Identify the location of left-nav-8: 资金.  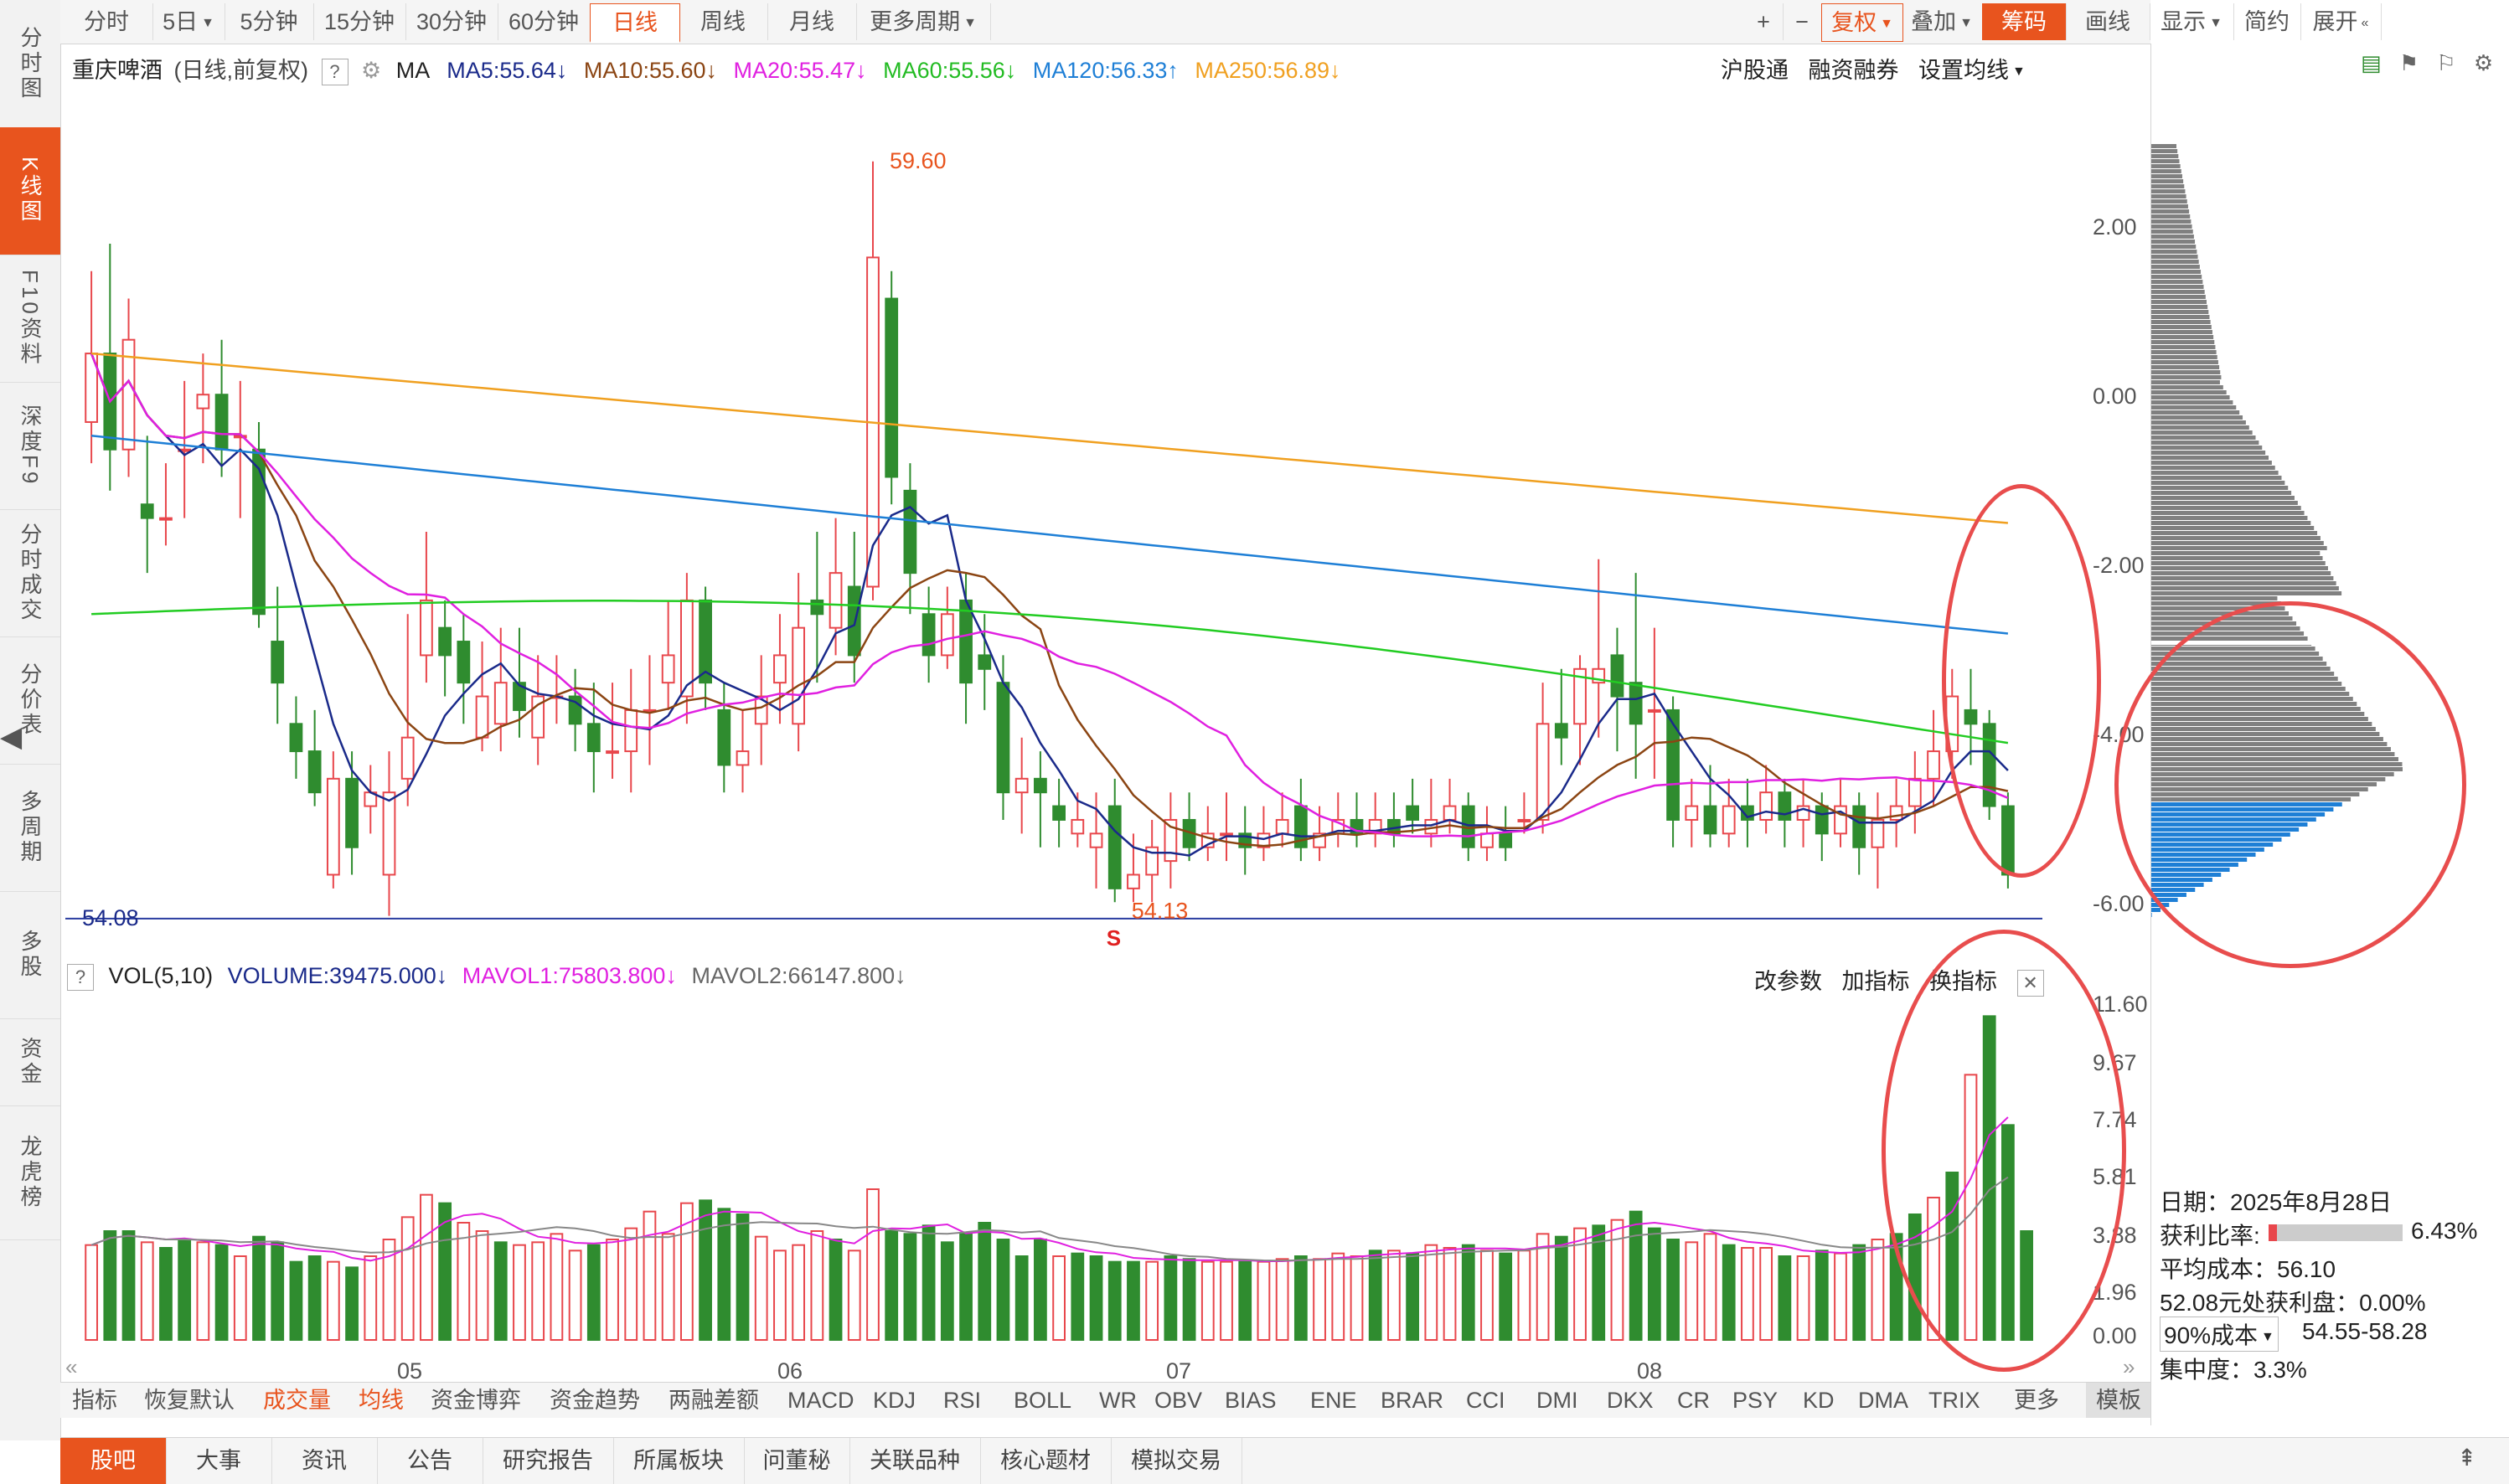
(30, 1062).